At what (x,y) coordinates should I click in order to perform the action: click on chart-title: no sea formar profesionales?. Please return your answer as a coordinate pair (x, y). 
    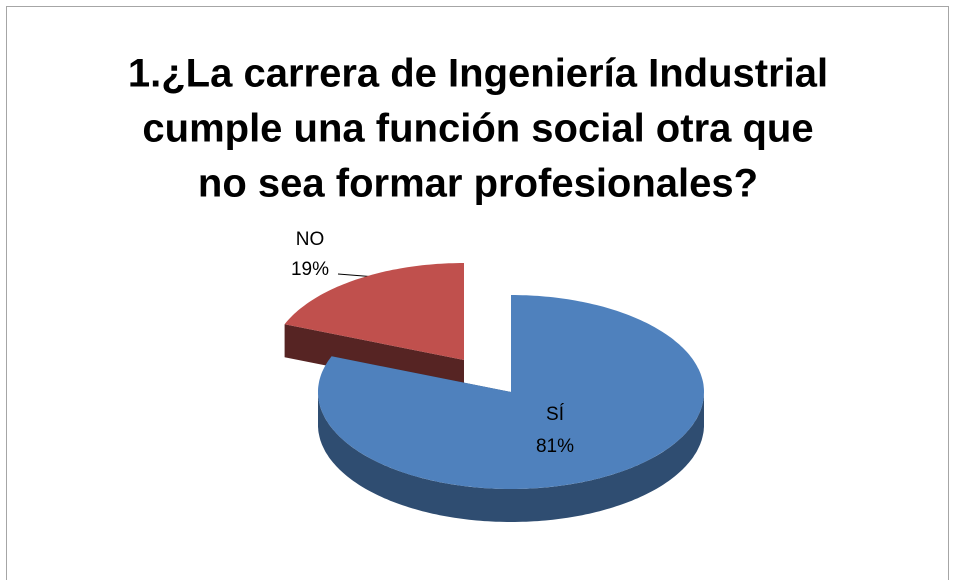
    Looking at the image, I should click on (478, 184).